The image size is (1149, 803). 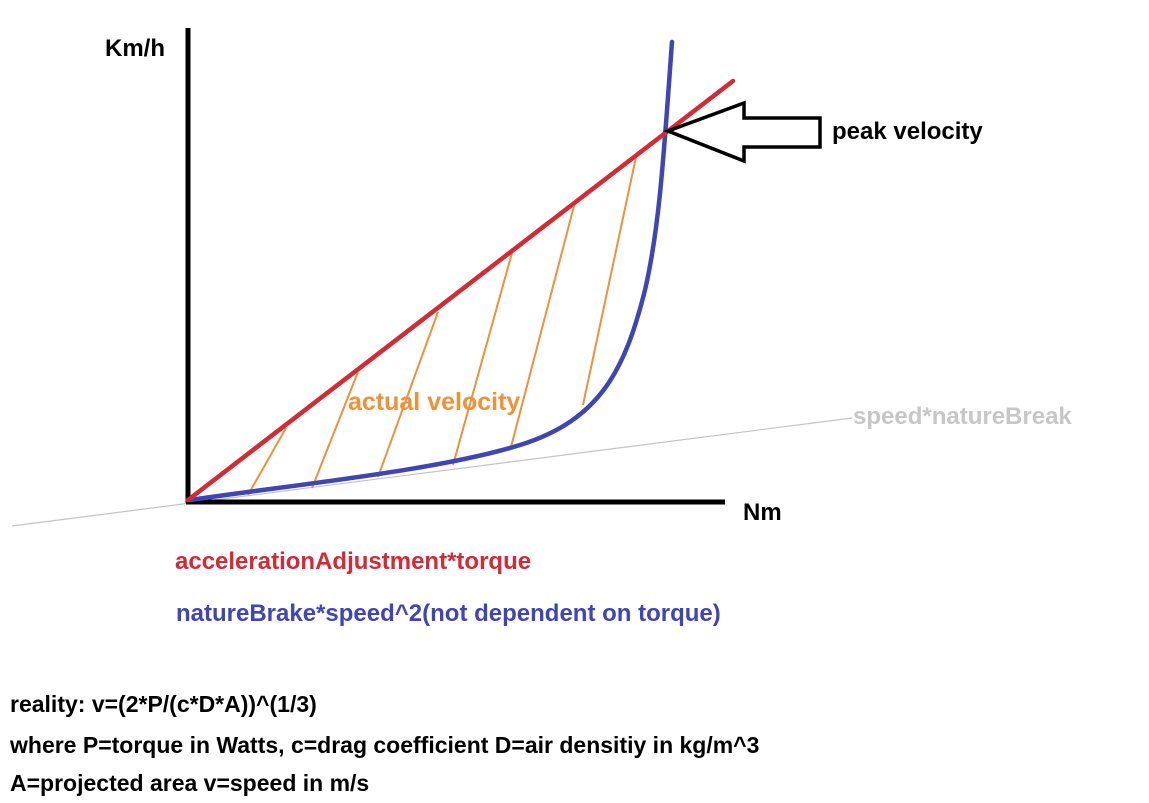 What do you see at coordinates (135, 48) in the screenshot?
I see `y-axis-label: Km/h` at bounding box center [135, 48].